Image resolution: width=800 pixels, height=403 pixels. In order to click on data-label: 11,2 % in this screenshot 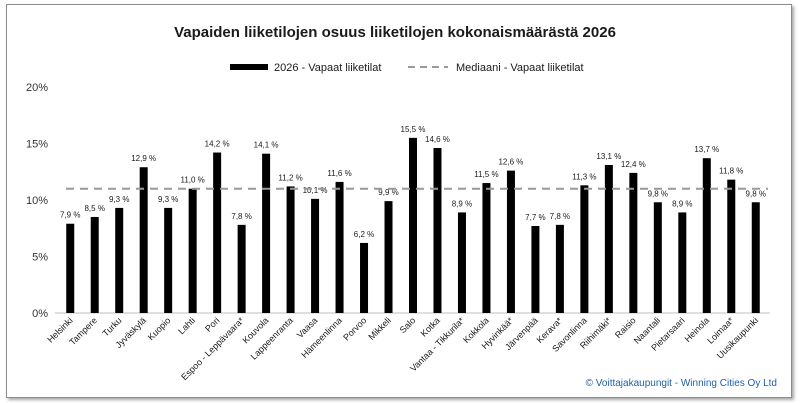, I will do `click(290, 177)`.